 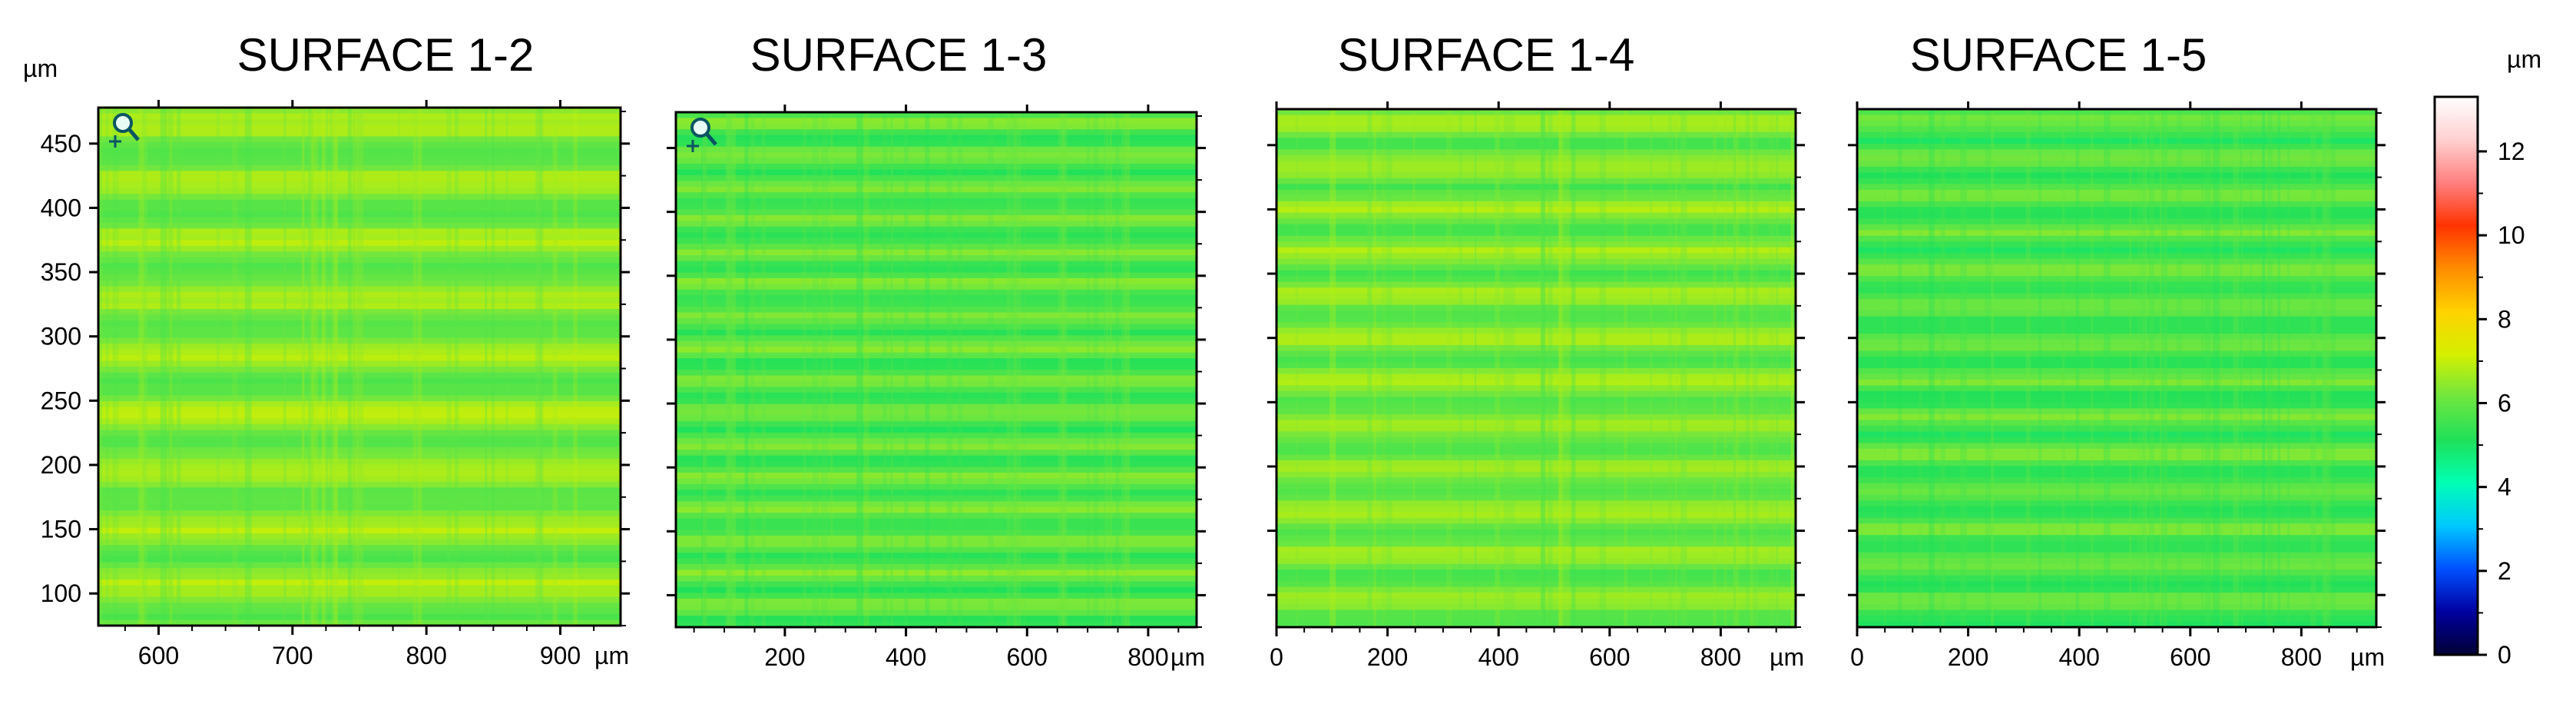 What do you see at coordinates (2504, 319) in the screenshot?
I see `colorbar-tick-label: 8` at bounding box center [2504, 319].